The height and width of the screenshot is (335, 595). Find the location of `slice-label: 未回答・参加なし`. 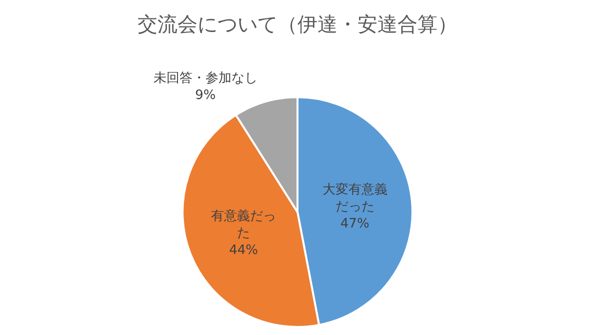

slice-label: 未回答・参加なし is located at coordinates (205, 78).